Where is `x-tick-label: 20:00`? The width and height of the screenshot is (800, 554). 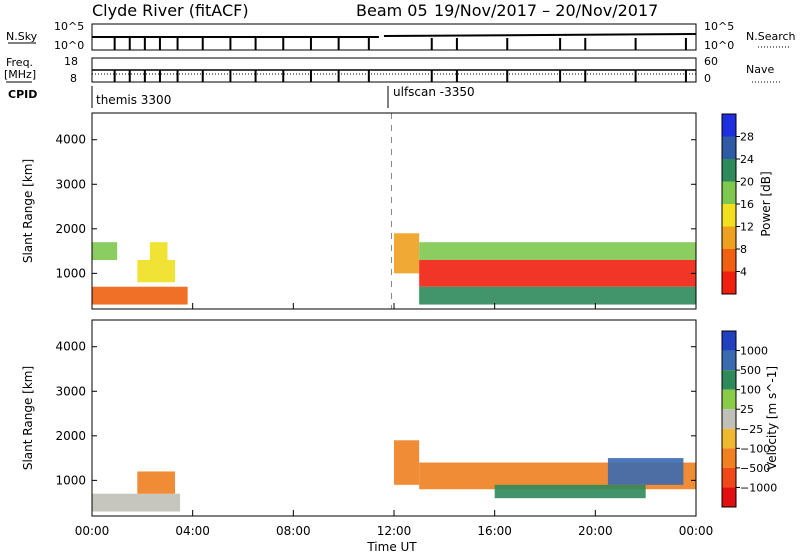 x-tick-label: 20:00 is located at coordinates (595, 531).